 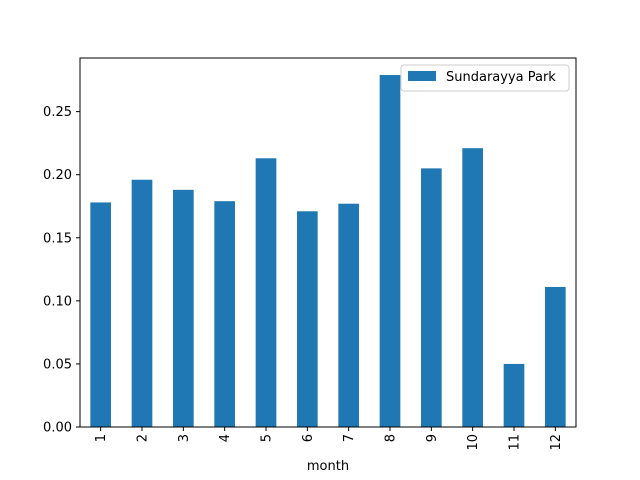 What do you see at coordinates (61, 270) in the screenshot?
I see `y-axis: 0.00 0.05 0.10 0.15 0.20 0.25` at bounding box center [61, 270].